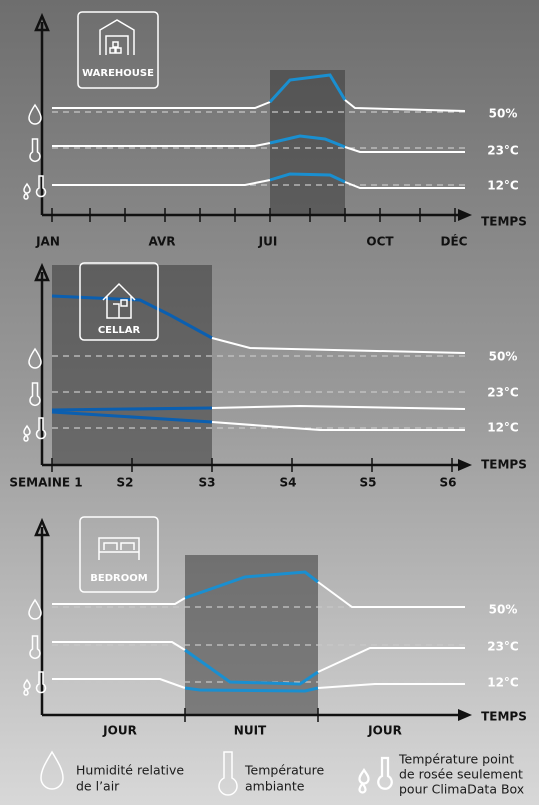 Image resolution: width=539 pixels, height=805 pixels. What do you see at coordinates (380, 242) in the screenshot?
I see `x-label: OCT` at bounding box center [380, 242].